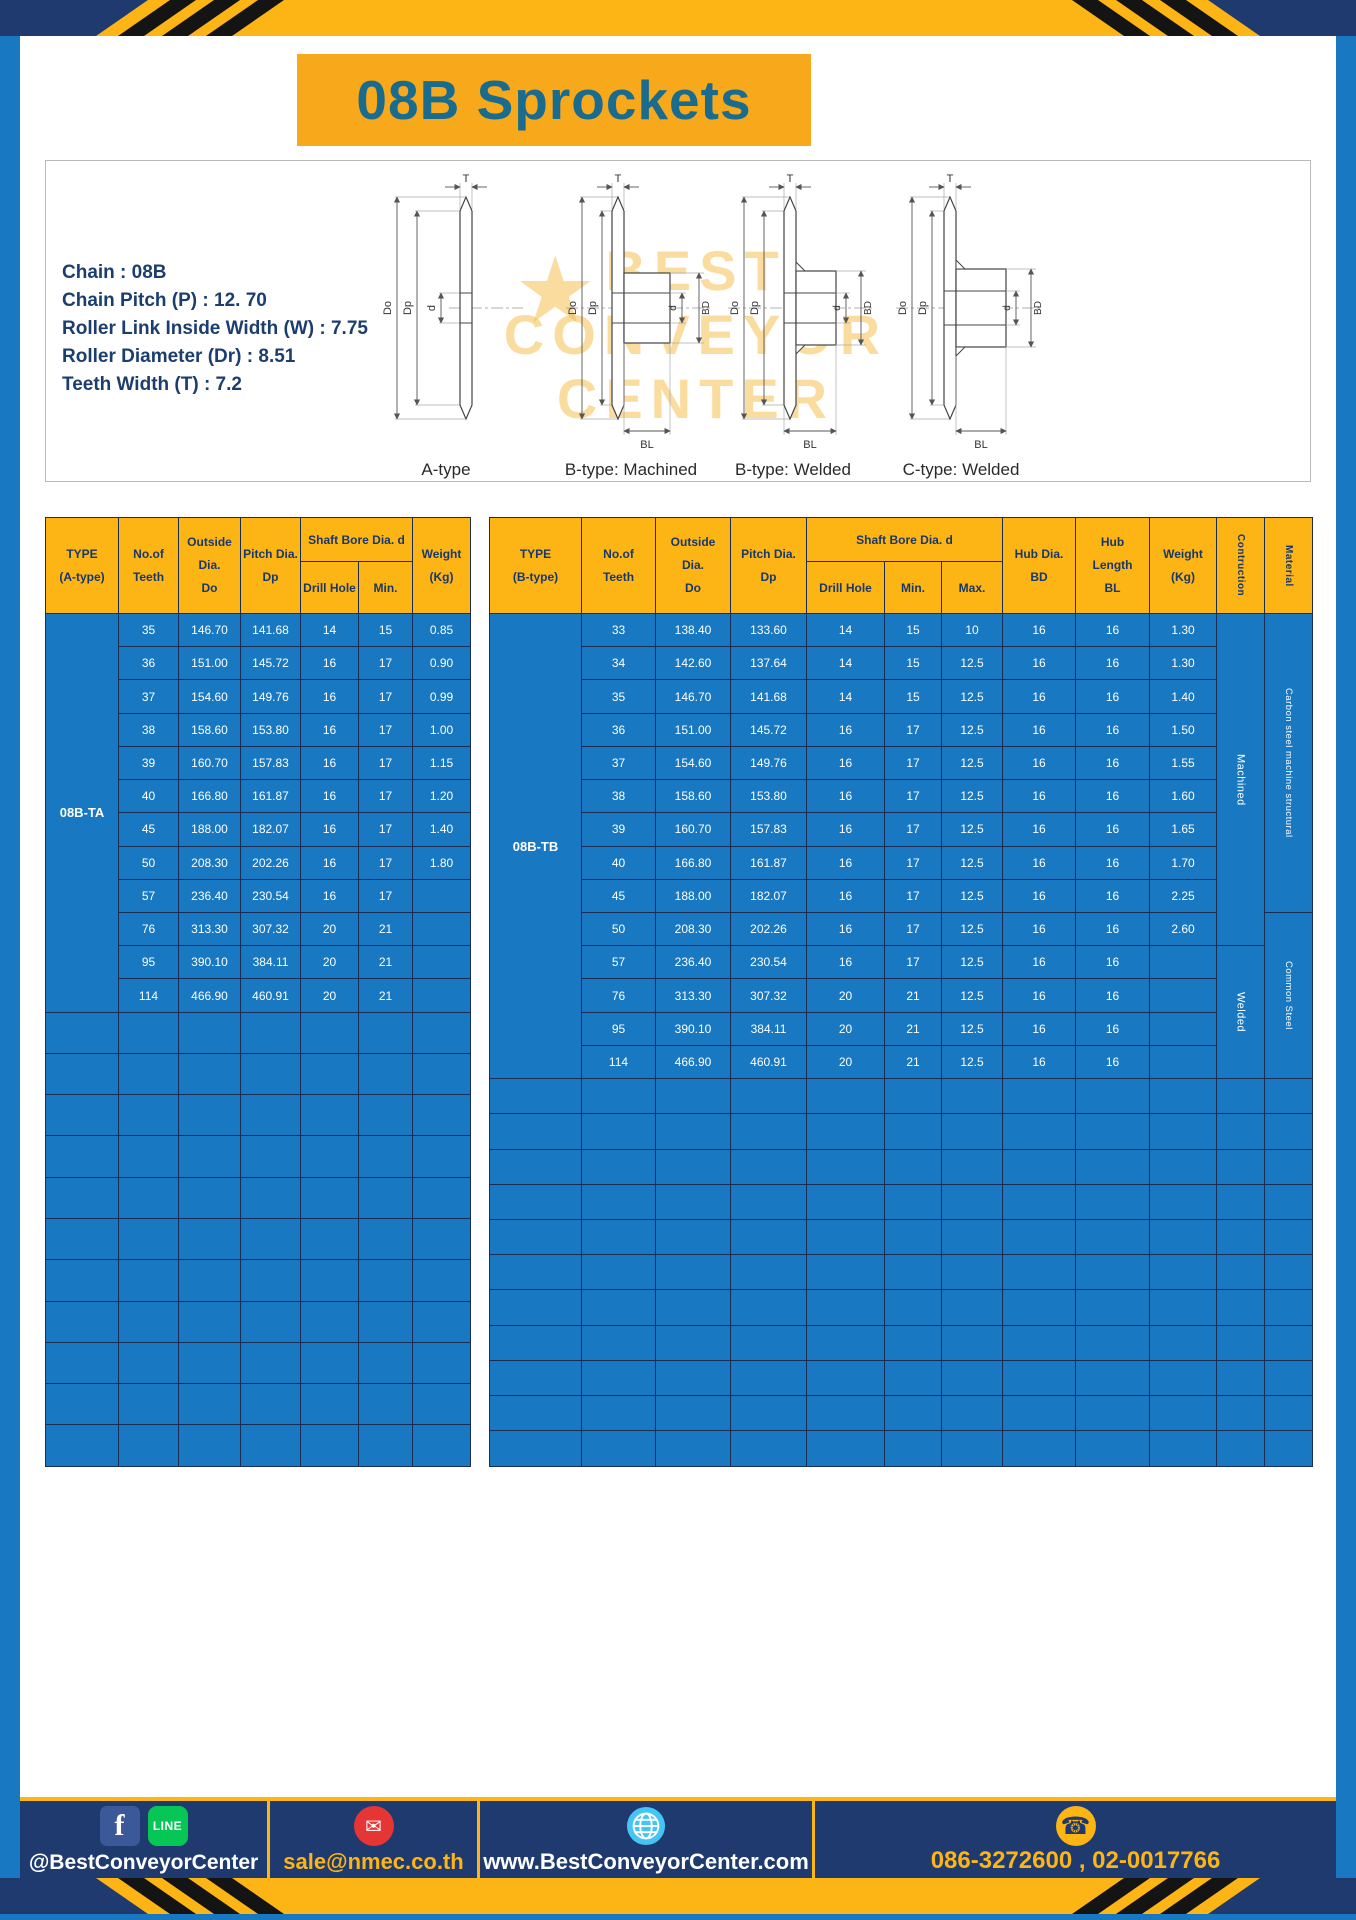  What do you see at coordinates (270, 663) in the screenshot?
I see `table-cell: 145.72` at bounding box center [270, 663].